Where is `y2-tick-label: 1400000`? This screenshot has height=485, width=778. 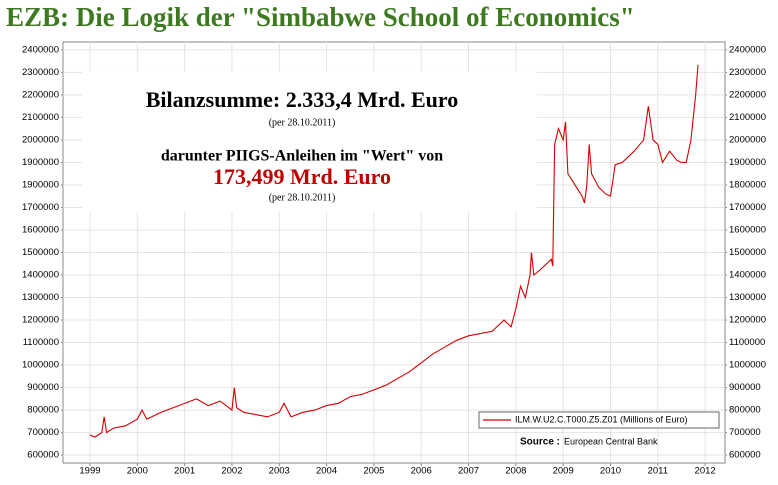
y2-tick-label: 1400000 is located at coordinates (747, 275).